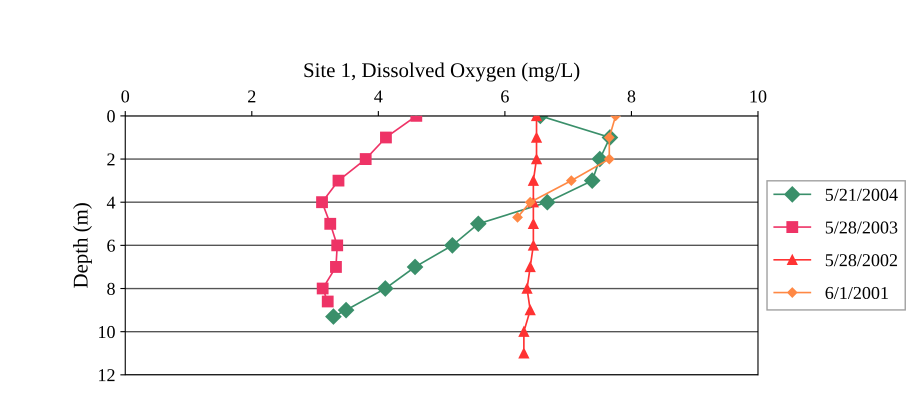 The height and width of the screenshot is (411, 921). What do you see at coordinates (111, 159) in the screenshot?
I see `y-tick-label: 2` at bounding box center [111, 159].